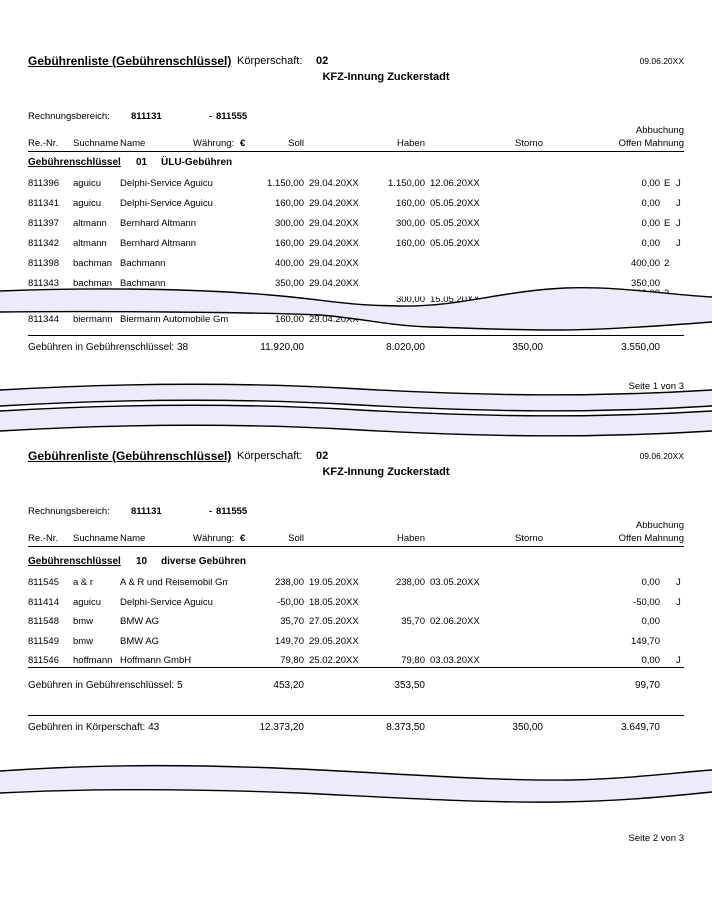 The height and width of the screenshot is (902, 712). I want to click on cell-soll: -50,00, so click(290, 602).